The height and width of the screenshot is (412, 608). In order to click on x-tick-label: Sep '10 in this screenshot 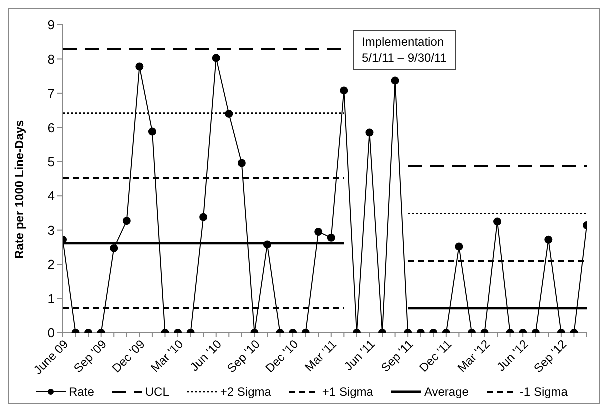, I will do `click(244, 356)`.